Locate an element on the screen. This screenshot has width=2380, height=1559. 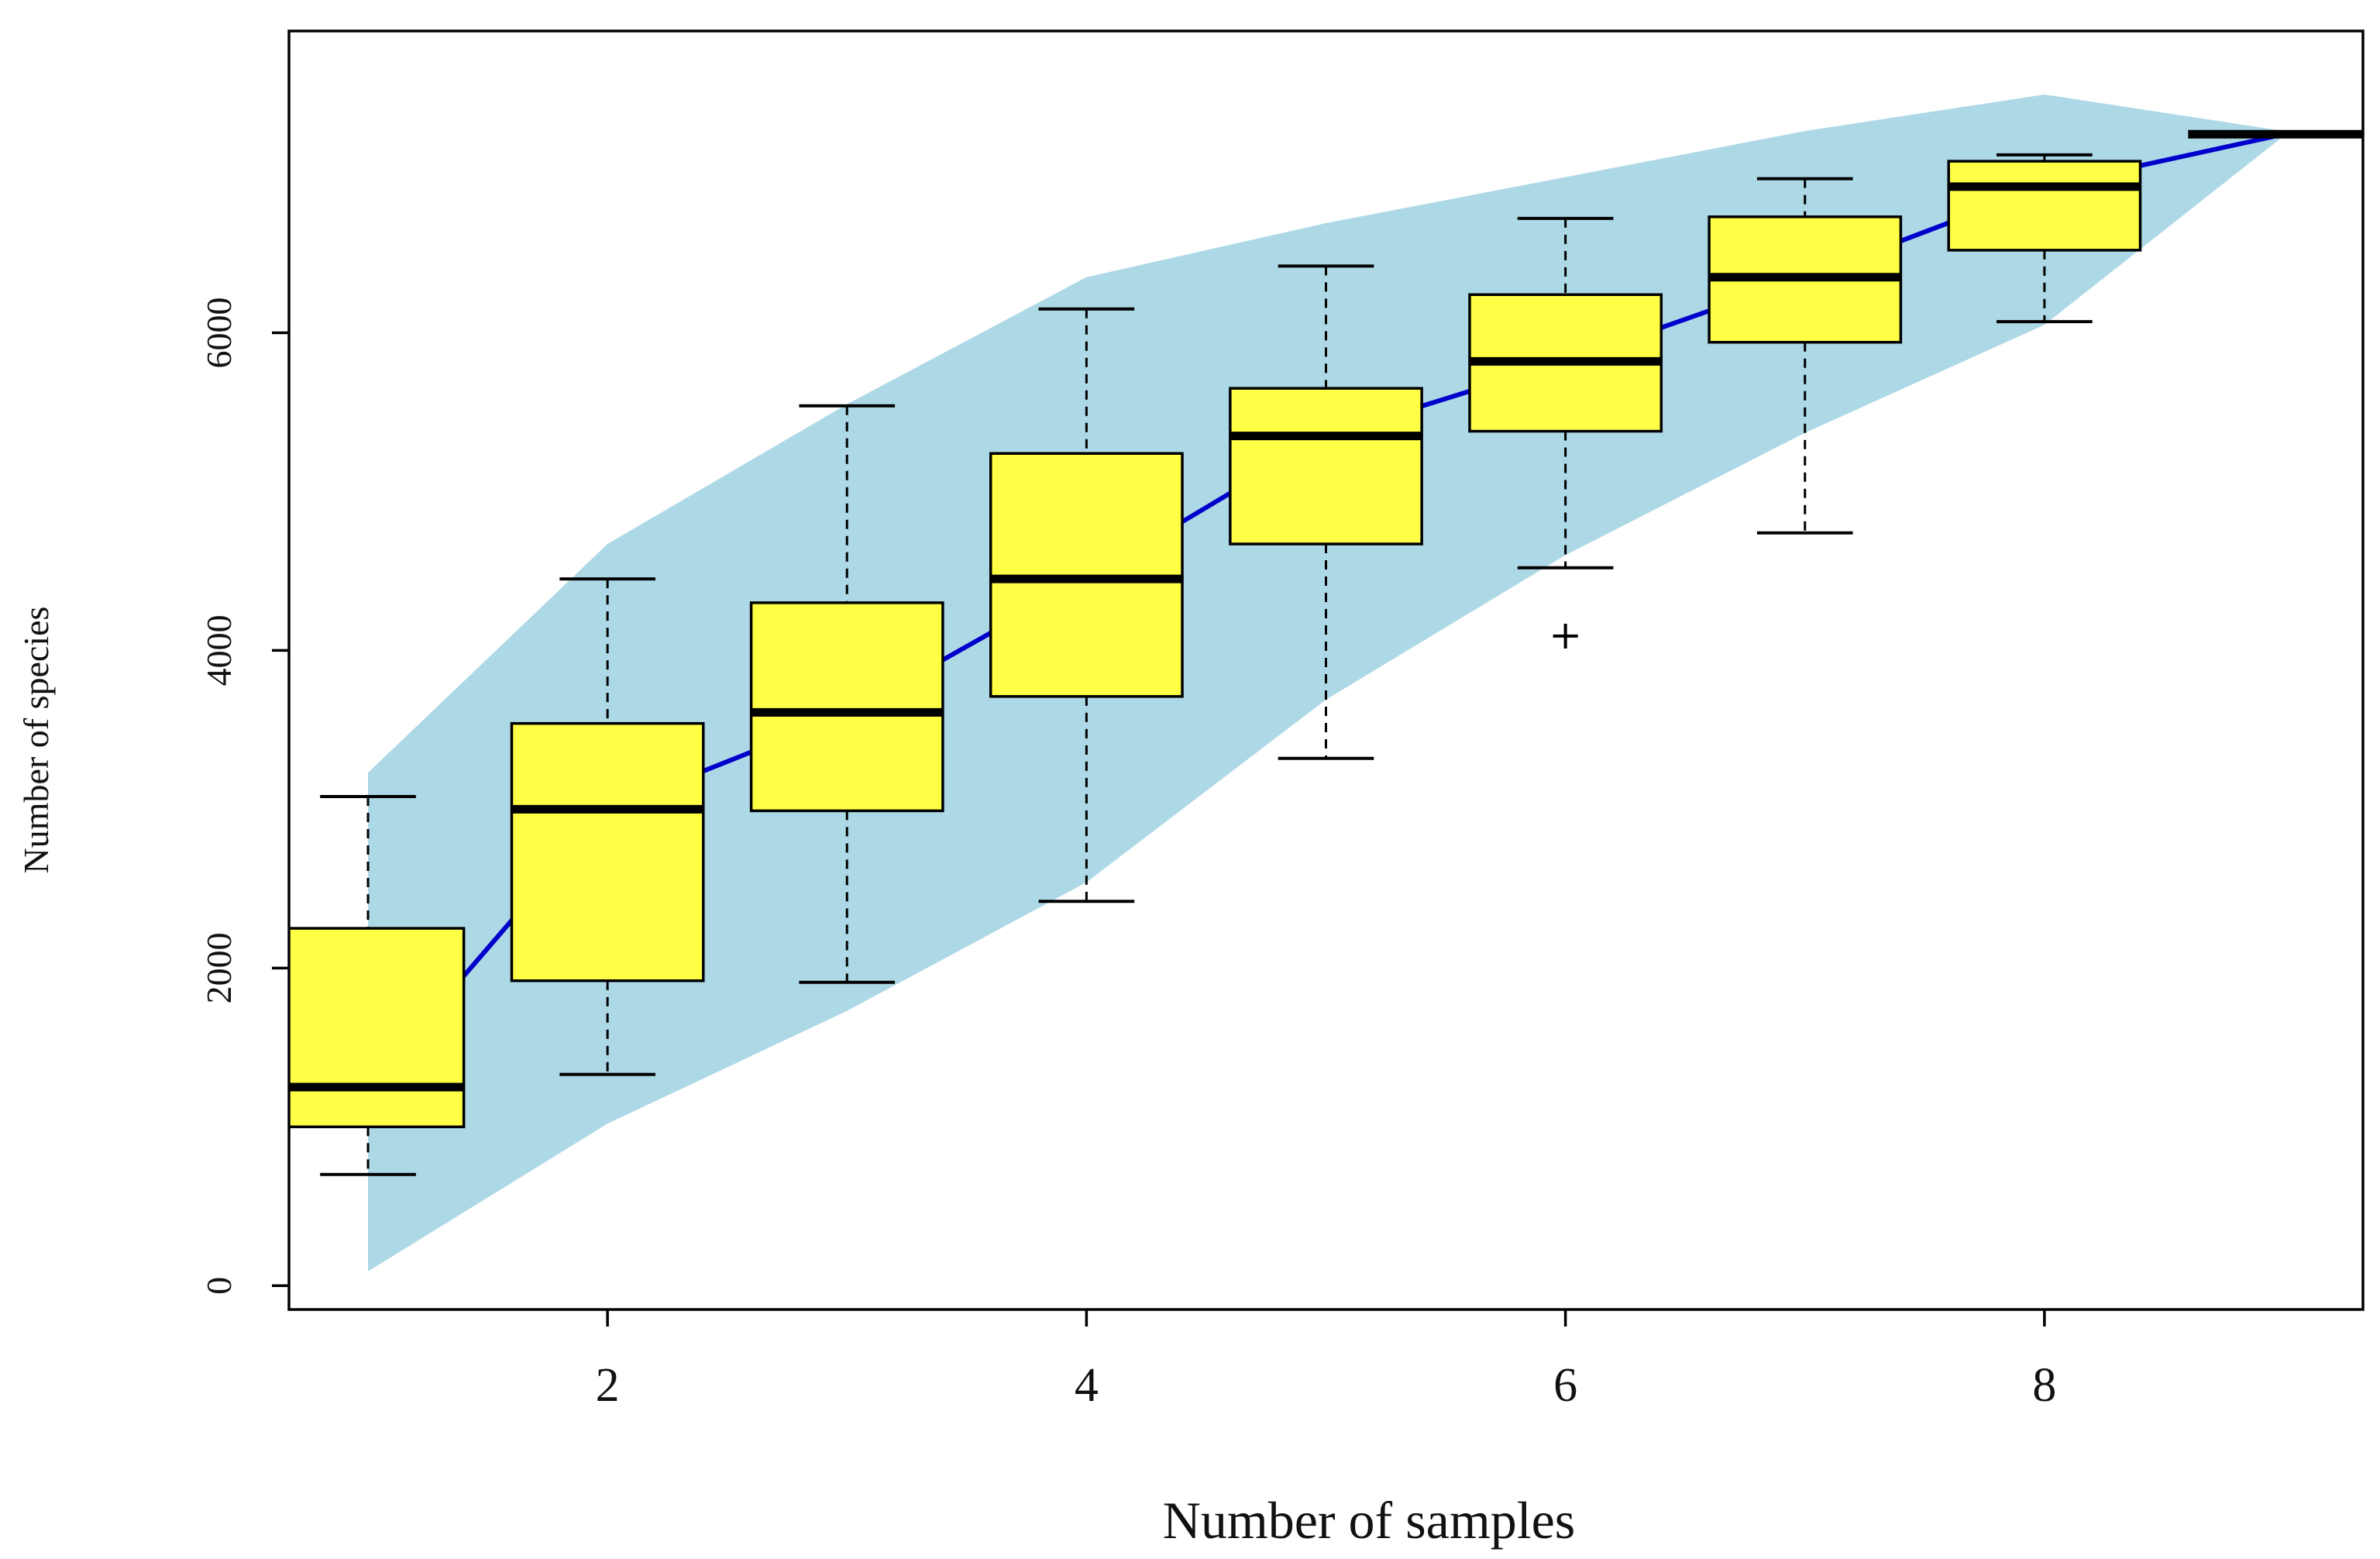
x-tick-label: 4 is located at coordinates (1087, 1385).